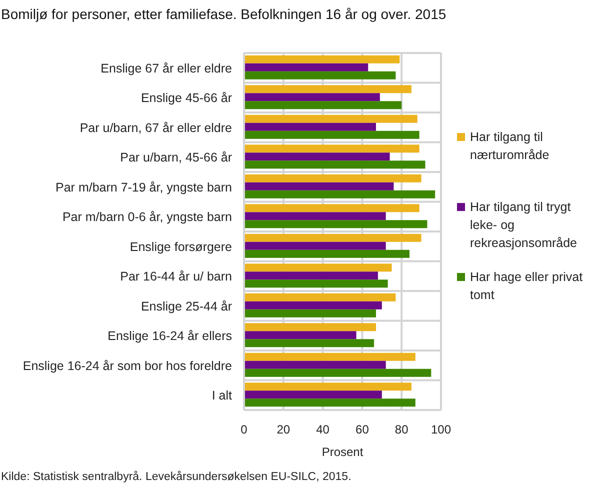 The height and width of the screenshot is (488, 609). I want to click on y-tick-label: I alt, so click(222, 395).